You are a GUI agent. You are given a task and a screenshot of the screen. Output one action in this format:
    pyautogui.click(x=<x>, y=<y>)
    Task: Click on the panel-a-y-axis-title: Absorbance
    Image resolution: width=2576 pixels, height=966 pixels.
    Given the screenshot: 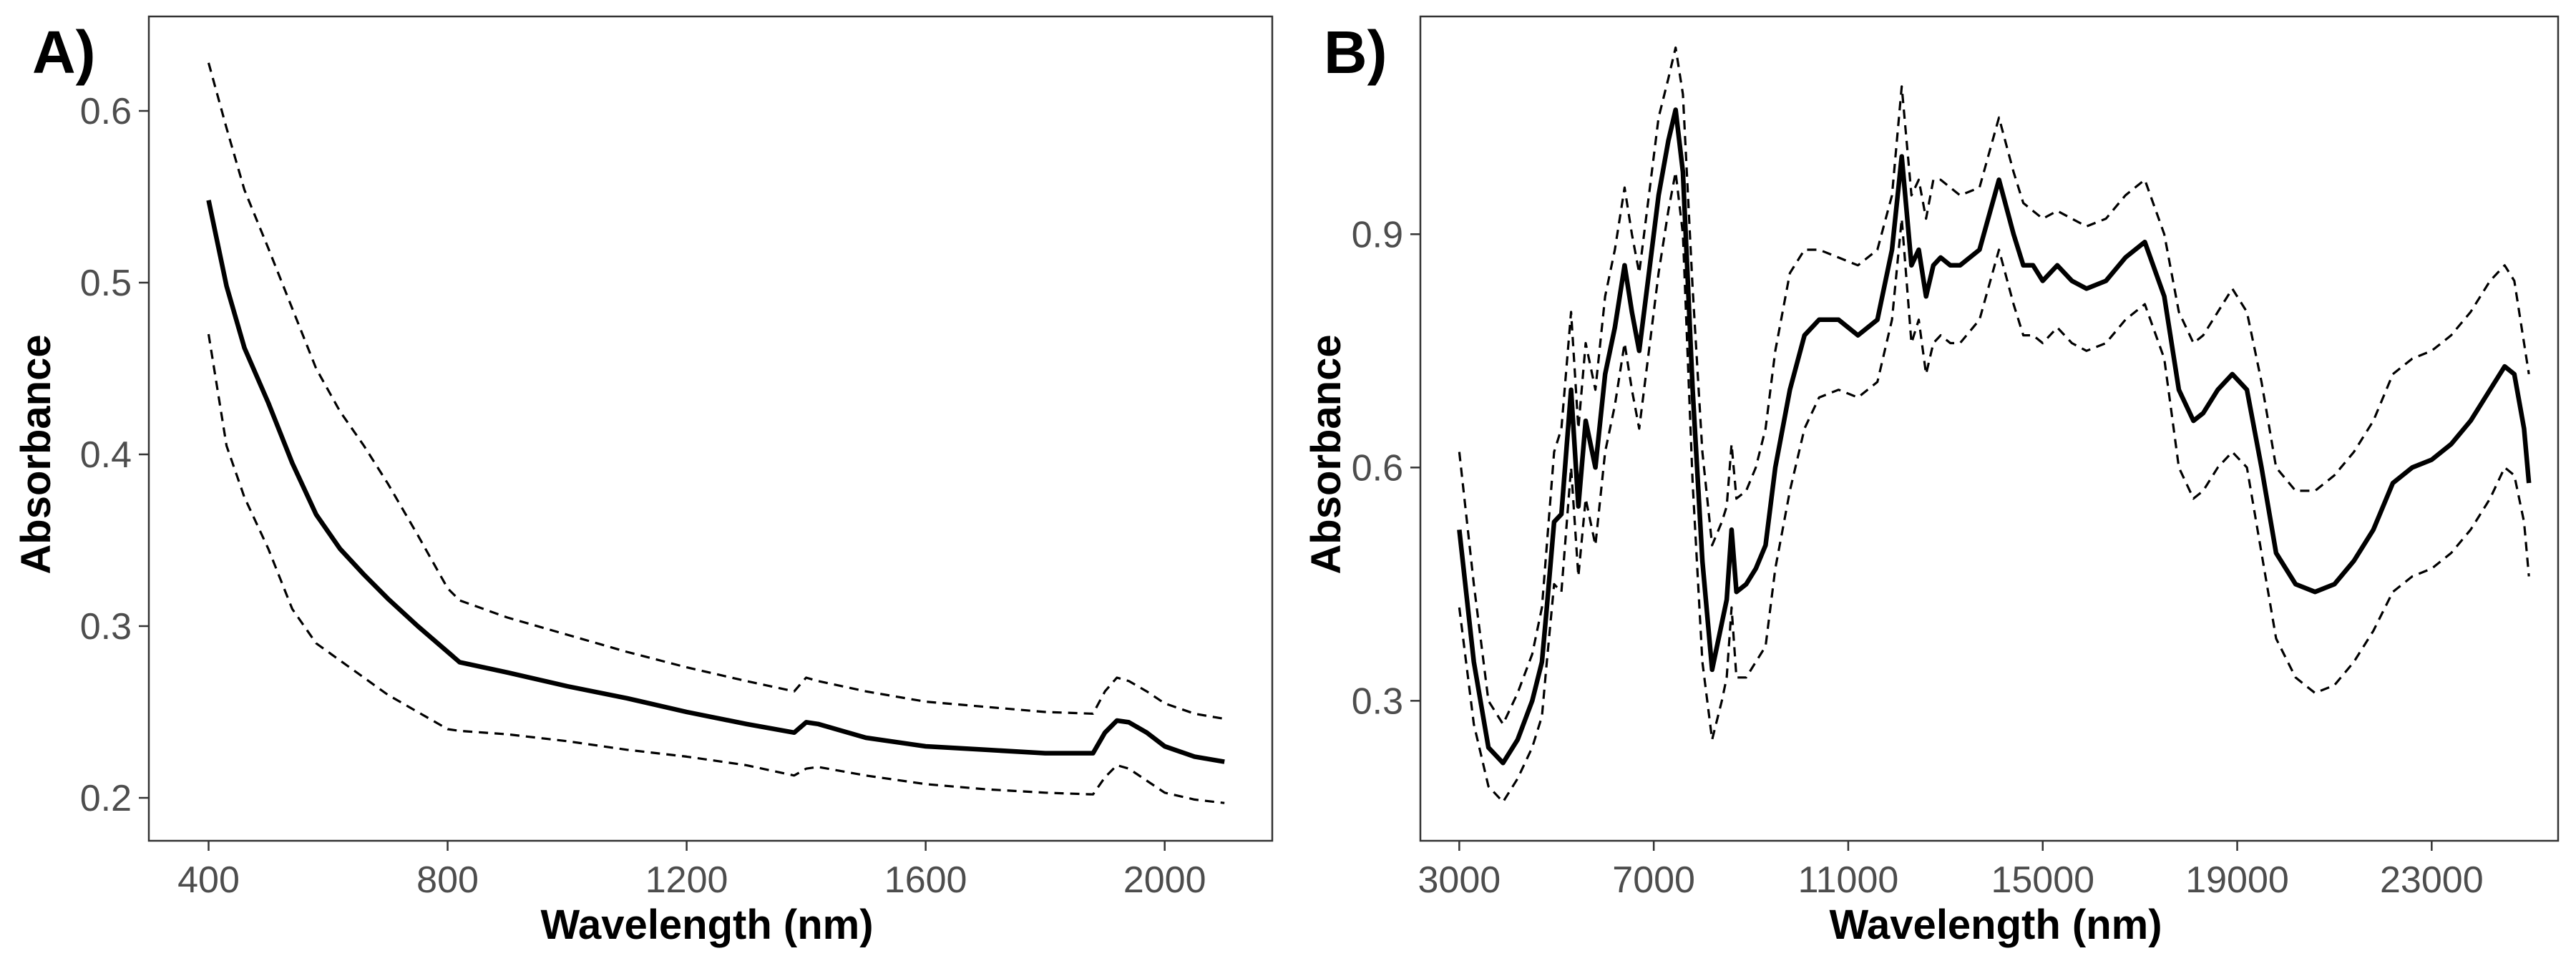 What is the action you would take?
    pyautogui.click(x=36, y=454)
    